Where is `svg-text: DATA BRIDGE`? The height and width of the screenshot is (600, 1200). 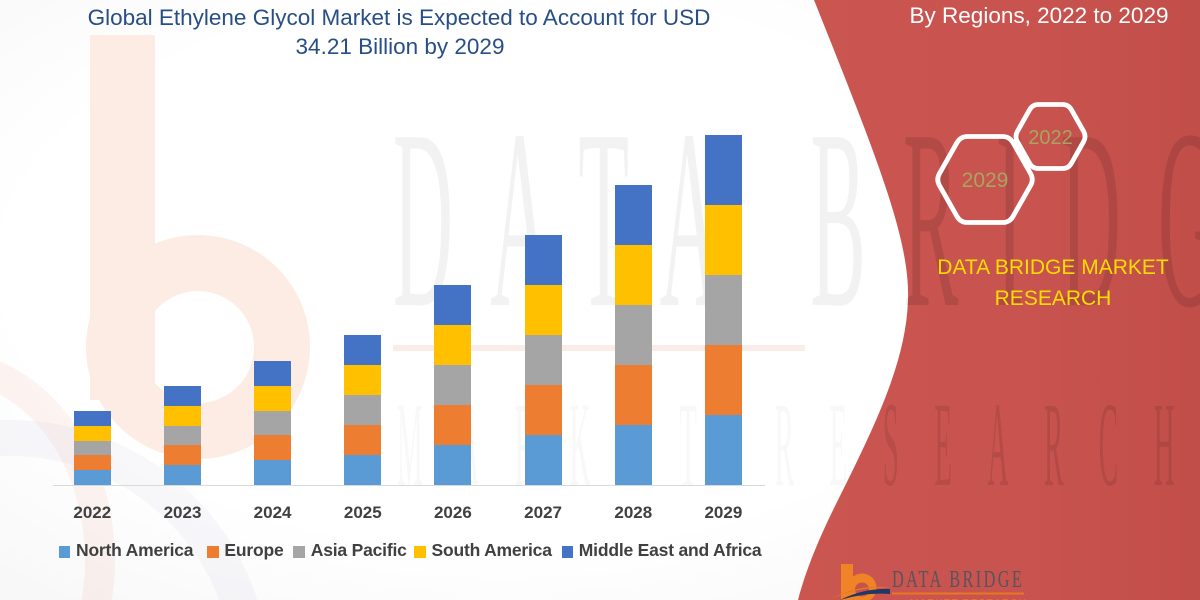 svg-text: DATA BRIDGE is located at coordinates (958, 580).